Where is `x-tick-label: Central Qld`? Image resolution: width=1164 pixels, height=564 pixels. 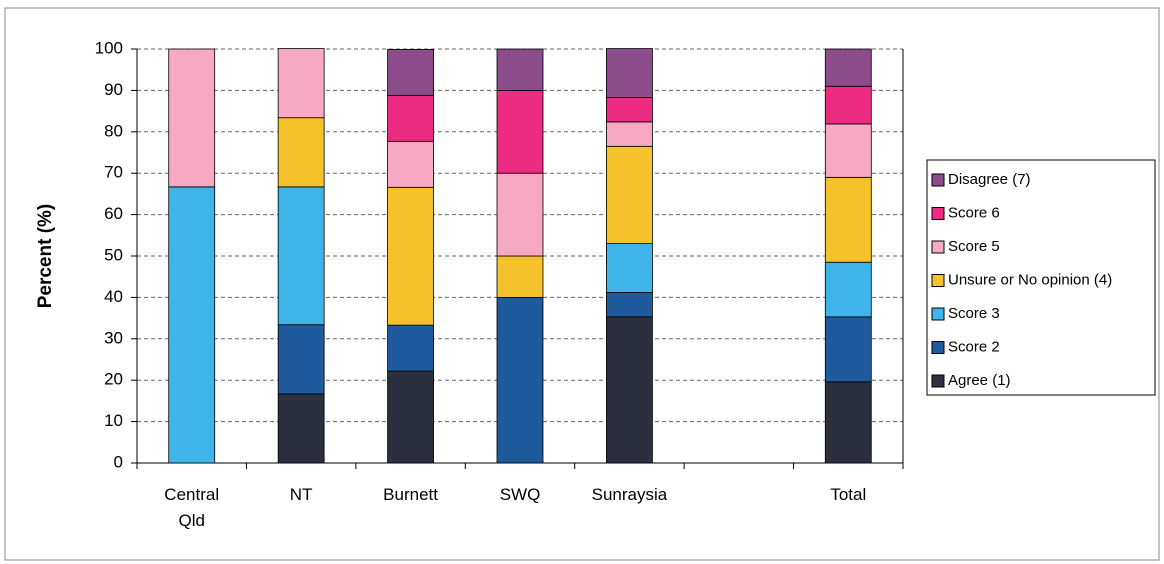 x-tick-label: Central Qld is located at coordinates (192, 507).